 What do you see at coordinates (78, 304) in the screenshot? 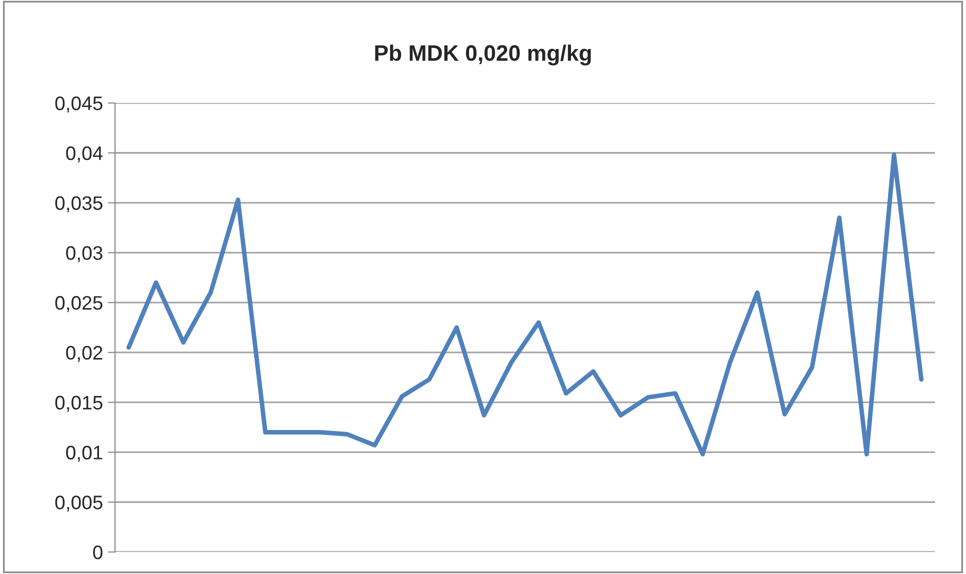
I see `y-tick-label: 0,025` at bounding box center [78, 304].